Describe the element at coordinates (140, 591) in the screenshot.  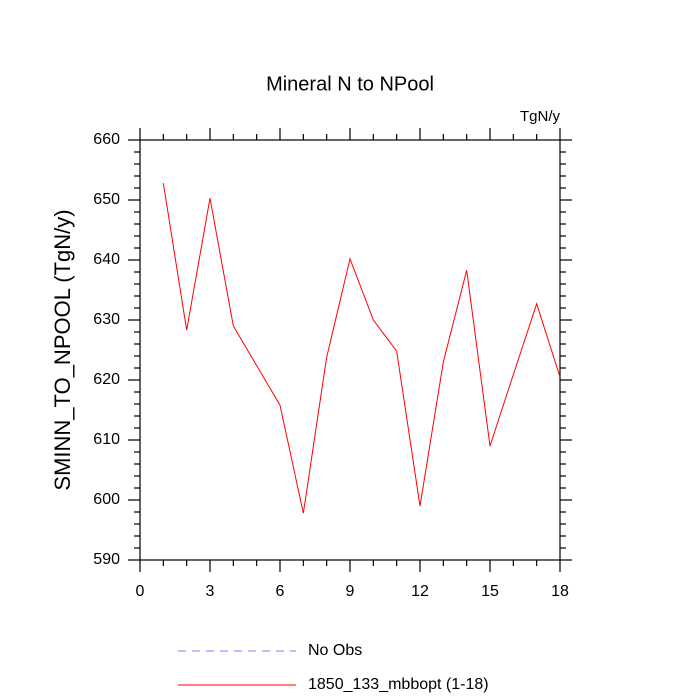
I see `x-tick-label: 0` at that location.